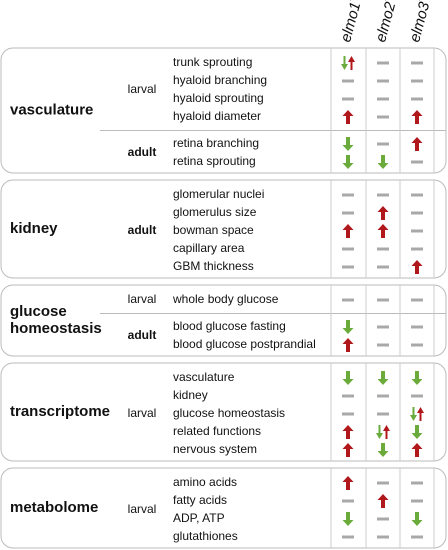 The height and width of the screenshot is (550, 448). I want to click on row-label: vasculature, so click(204, 377).